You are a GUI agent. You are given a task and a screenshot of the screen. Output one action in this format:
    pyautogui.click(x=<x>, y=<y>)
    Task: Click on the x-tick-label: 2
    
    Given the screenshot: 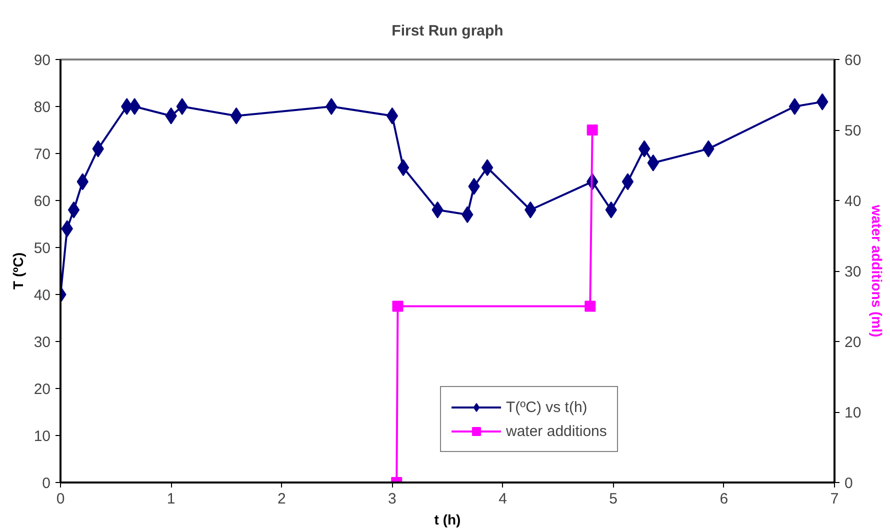 What is the action you would take?
    pyautogui.click(x=281, y=499)
    